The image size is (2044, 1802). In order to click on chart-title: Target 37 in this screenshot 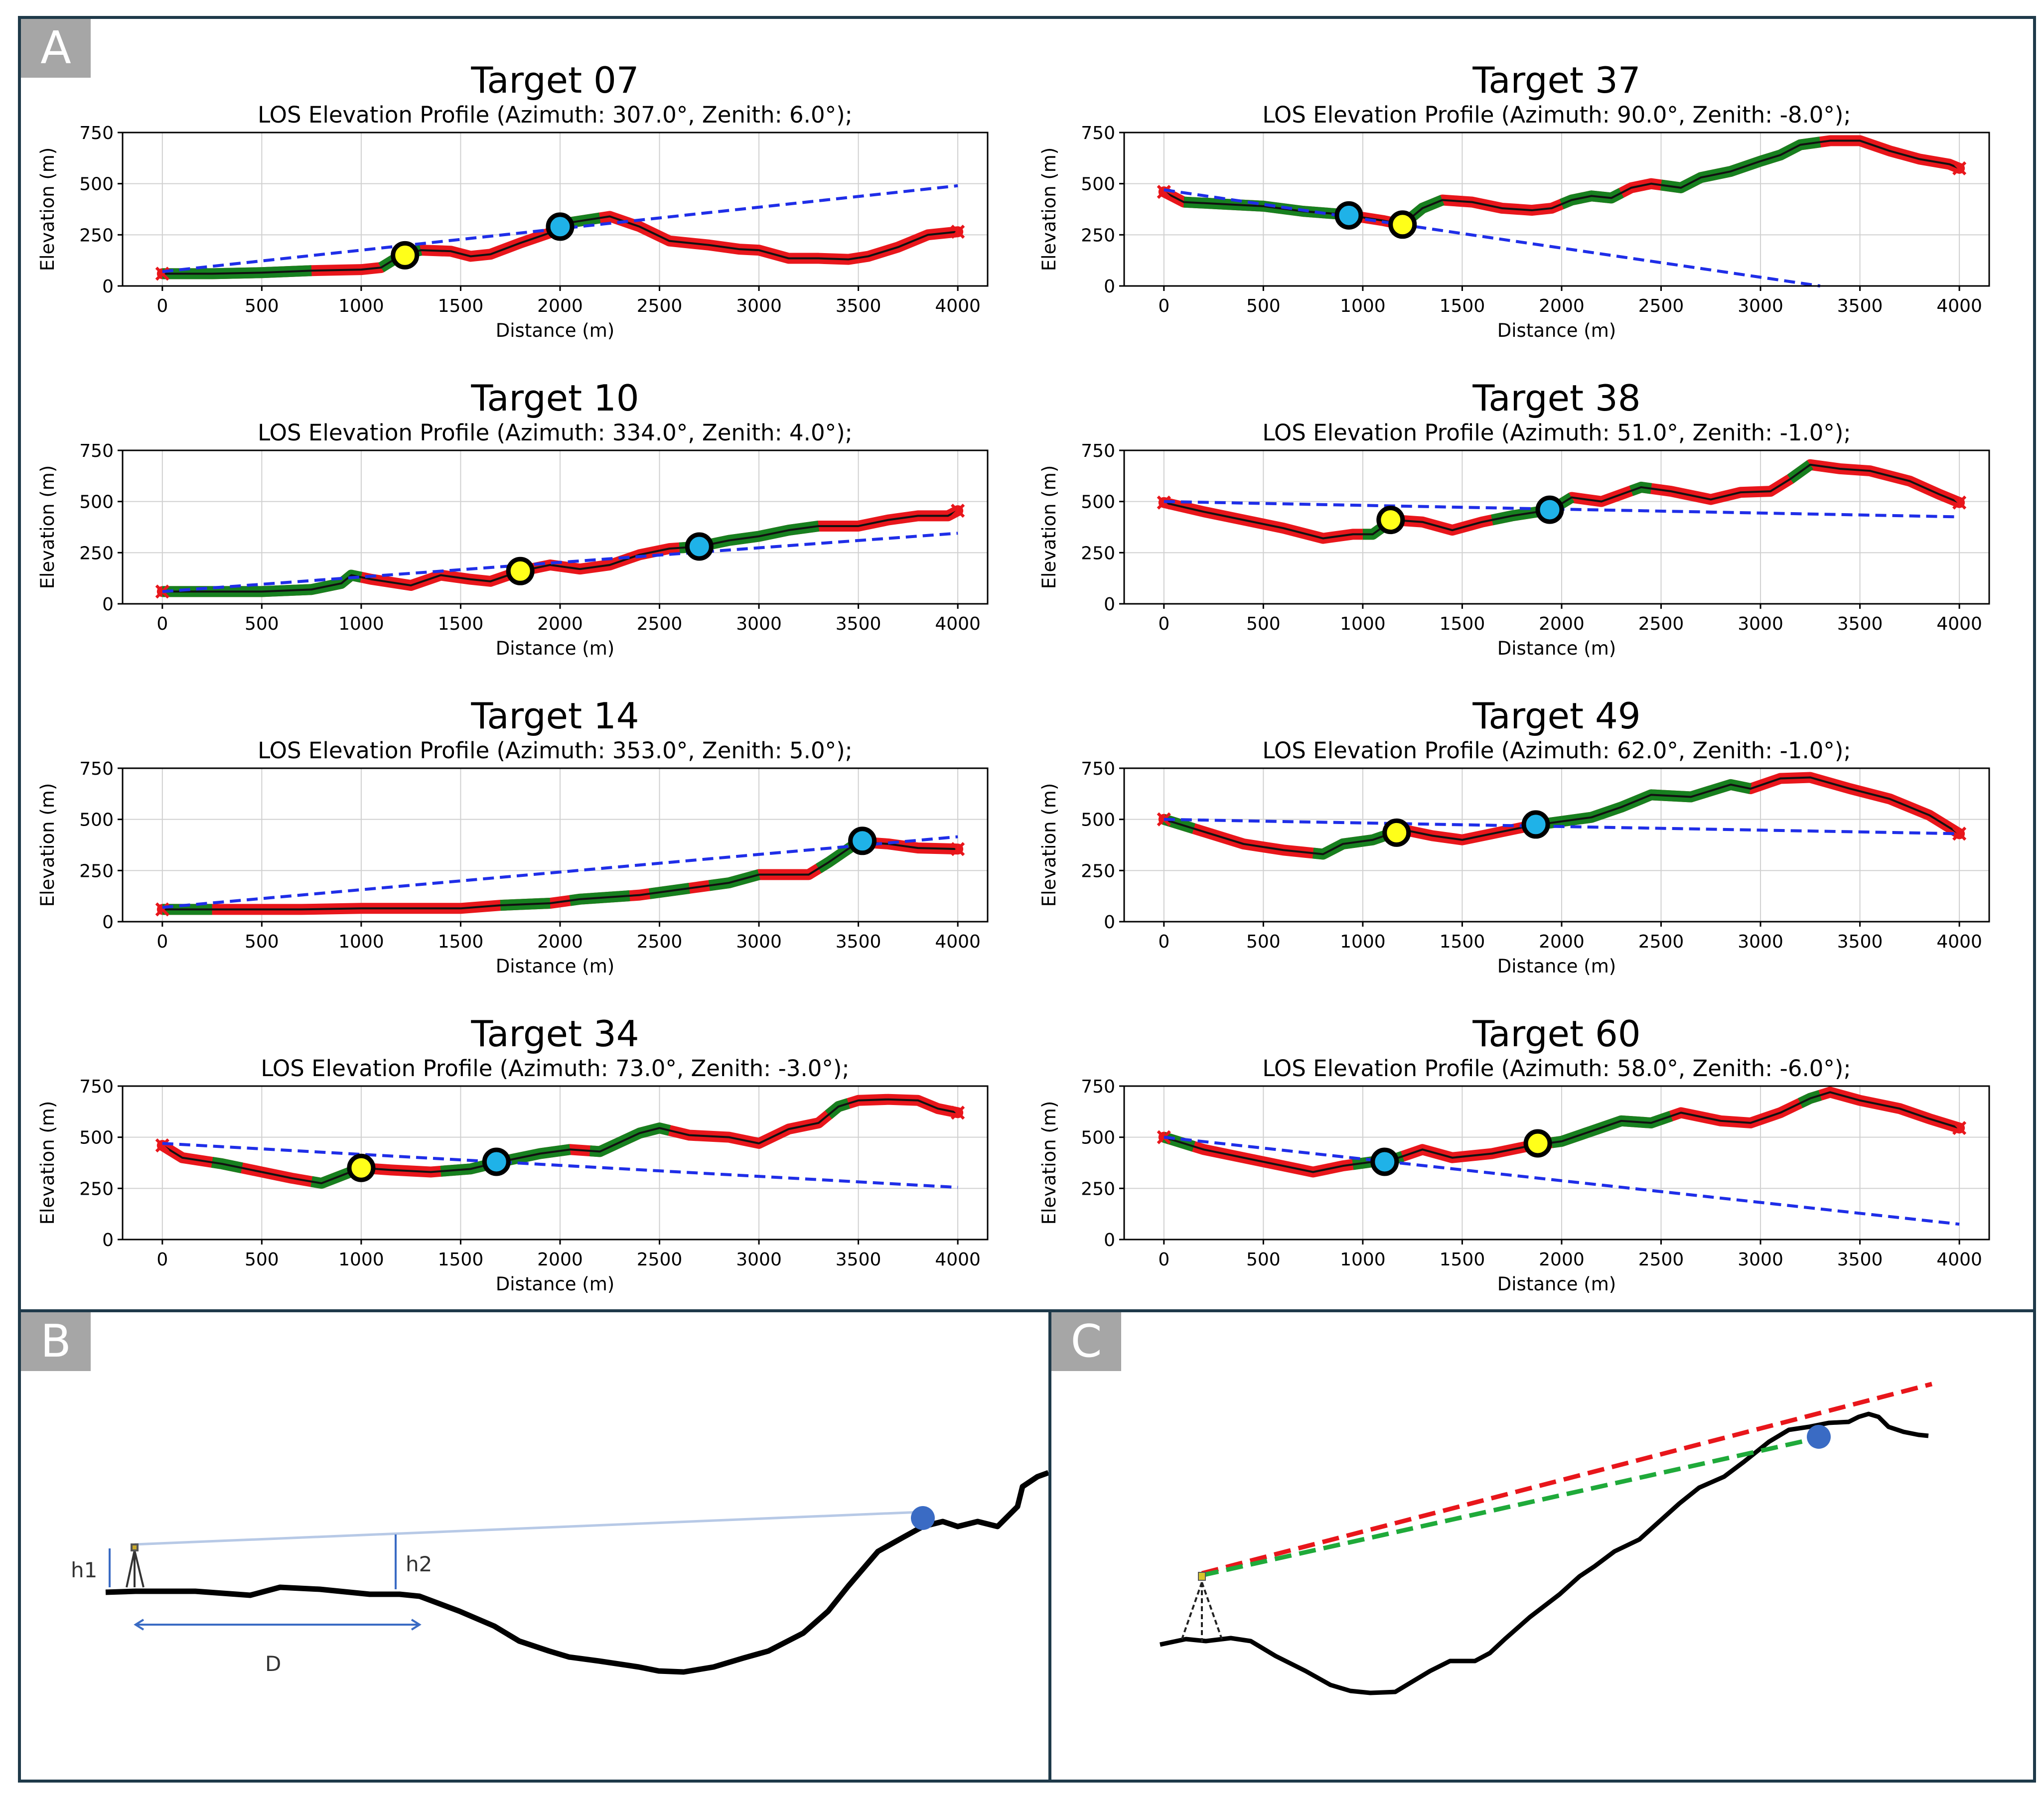, I will do `click(1556, 80)`.